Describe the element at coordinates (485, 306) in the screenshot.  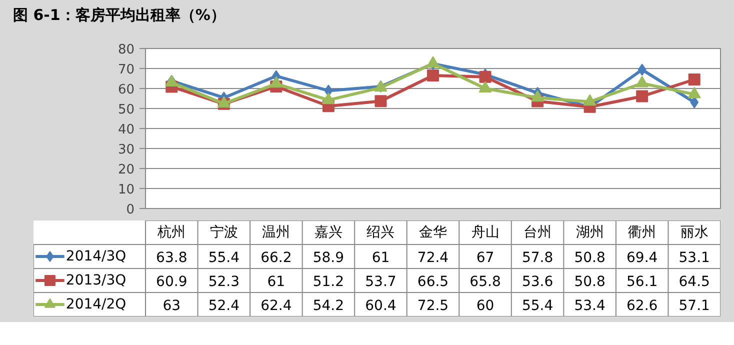
I see `data-label: 60` at that location.